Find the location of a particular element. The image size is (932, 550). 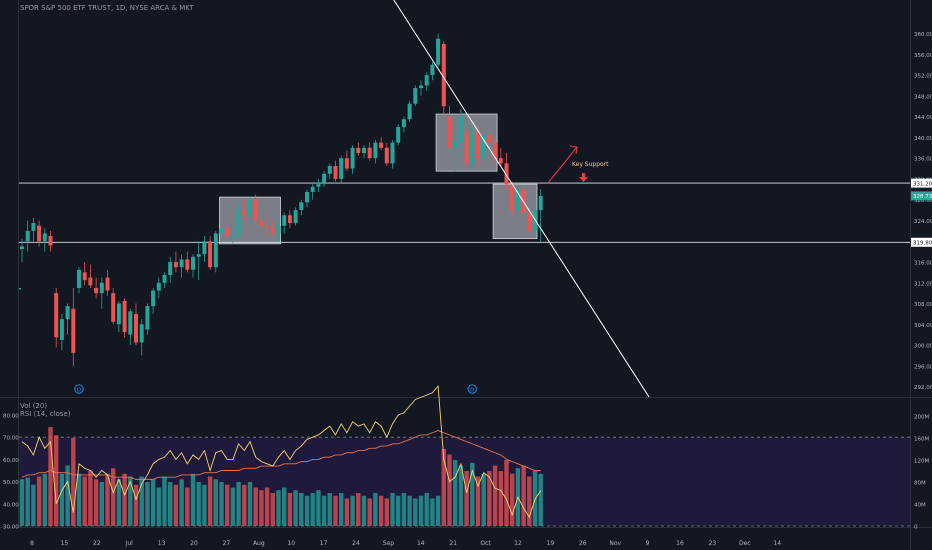

rsi-tick-label: 50.00 is located at coordinates (11, 483).